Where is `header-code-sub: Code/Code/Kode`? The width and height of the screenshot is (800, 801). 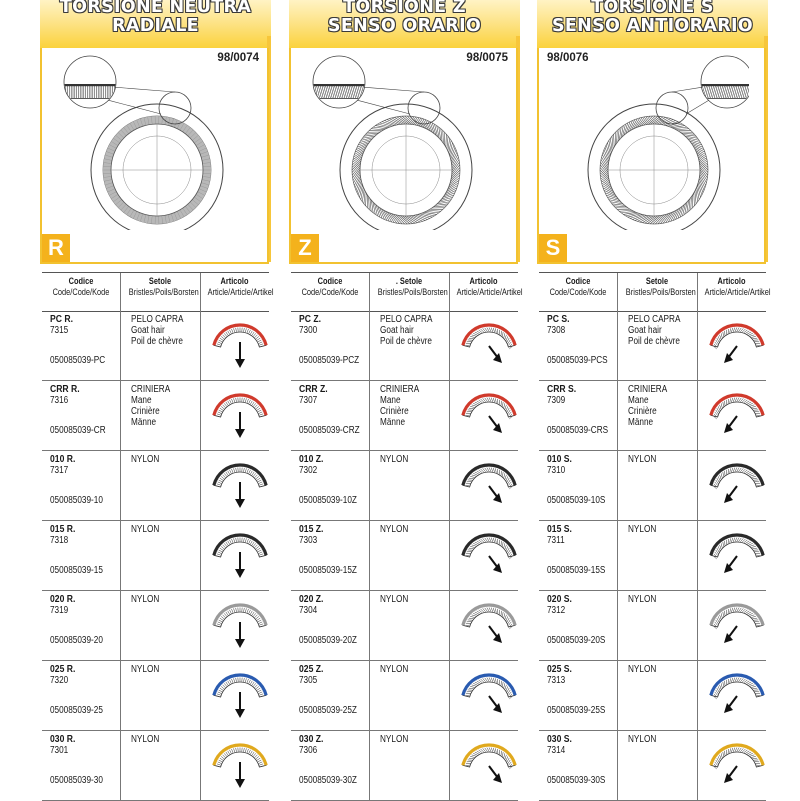 header-code-sub: Code/Code/Kode is located at coordinates (578, 292).